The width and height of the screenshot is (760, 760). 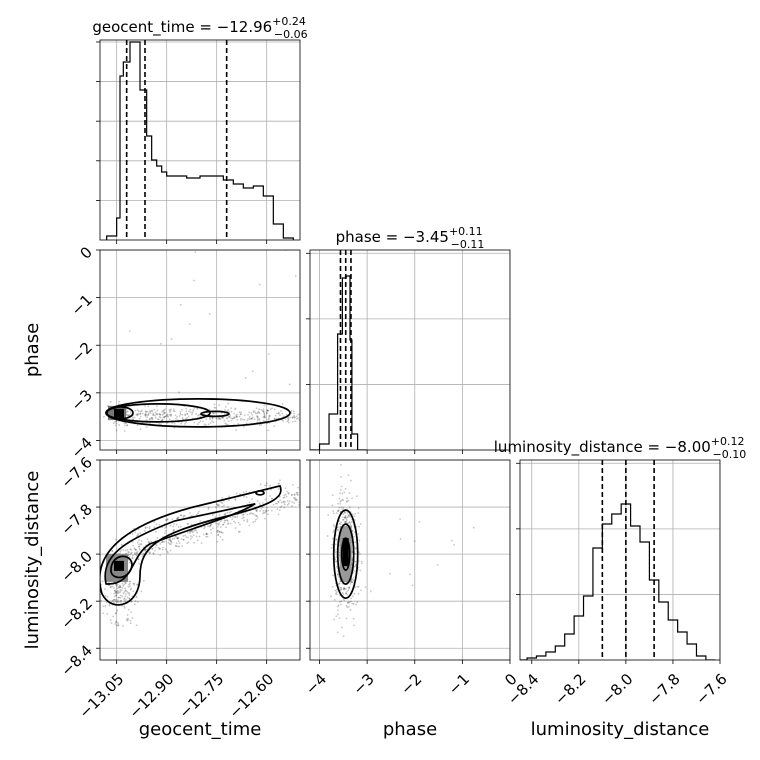 What do you see at coordinates (364, 684) in the screenshot?
I see `axis-phase-x-xlabel-1: −3` at bounding box center [364, 684].